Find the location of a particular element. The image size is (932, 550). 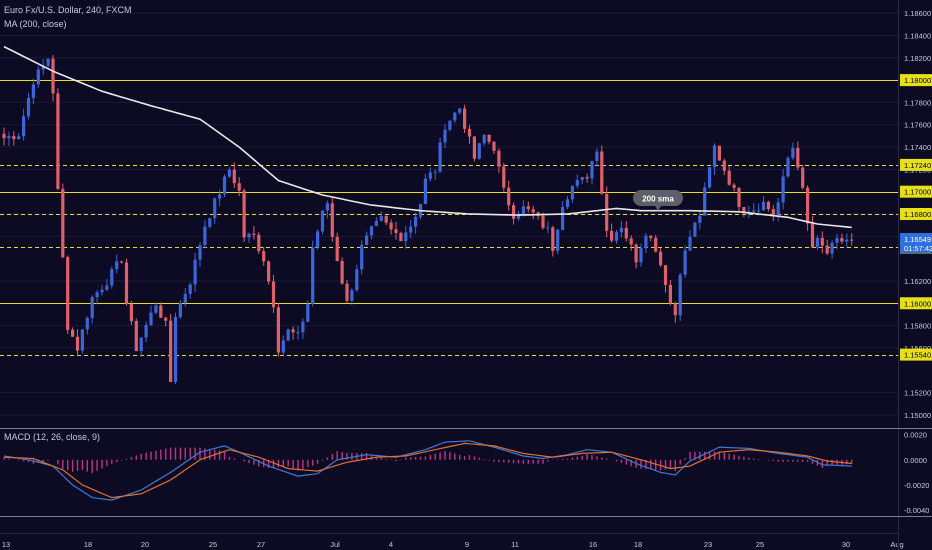

price-tick-label: 1.15200 is located at coordinates (917, 393).